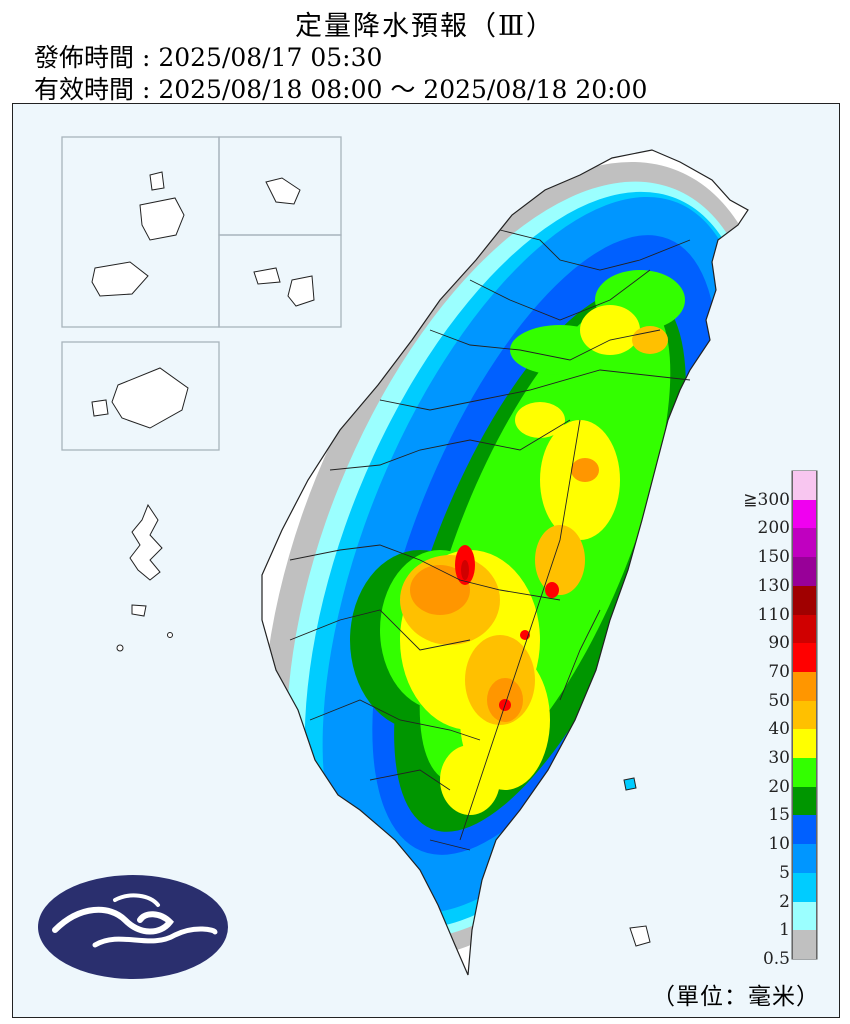 The width and height of the screenshot is (850, 1024). Describe the element at coordinates (773, 585) in the screenshot. I see `legend-label: 130` at that location.